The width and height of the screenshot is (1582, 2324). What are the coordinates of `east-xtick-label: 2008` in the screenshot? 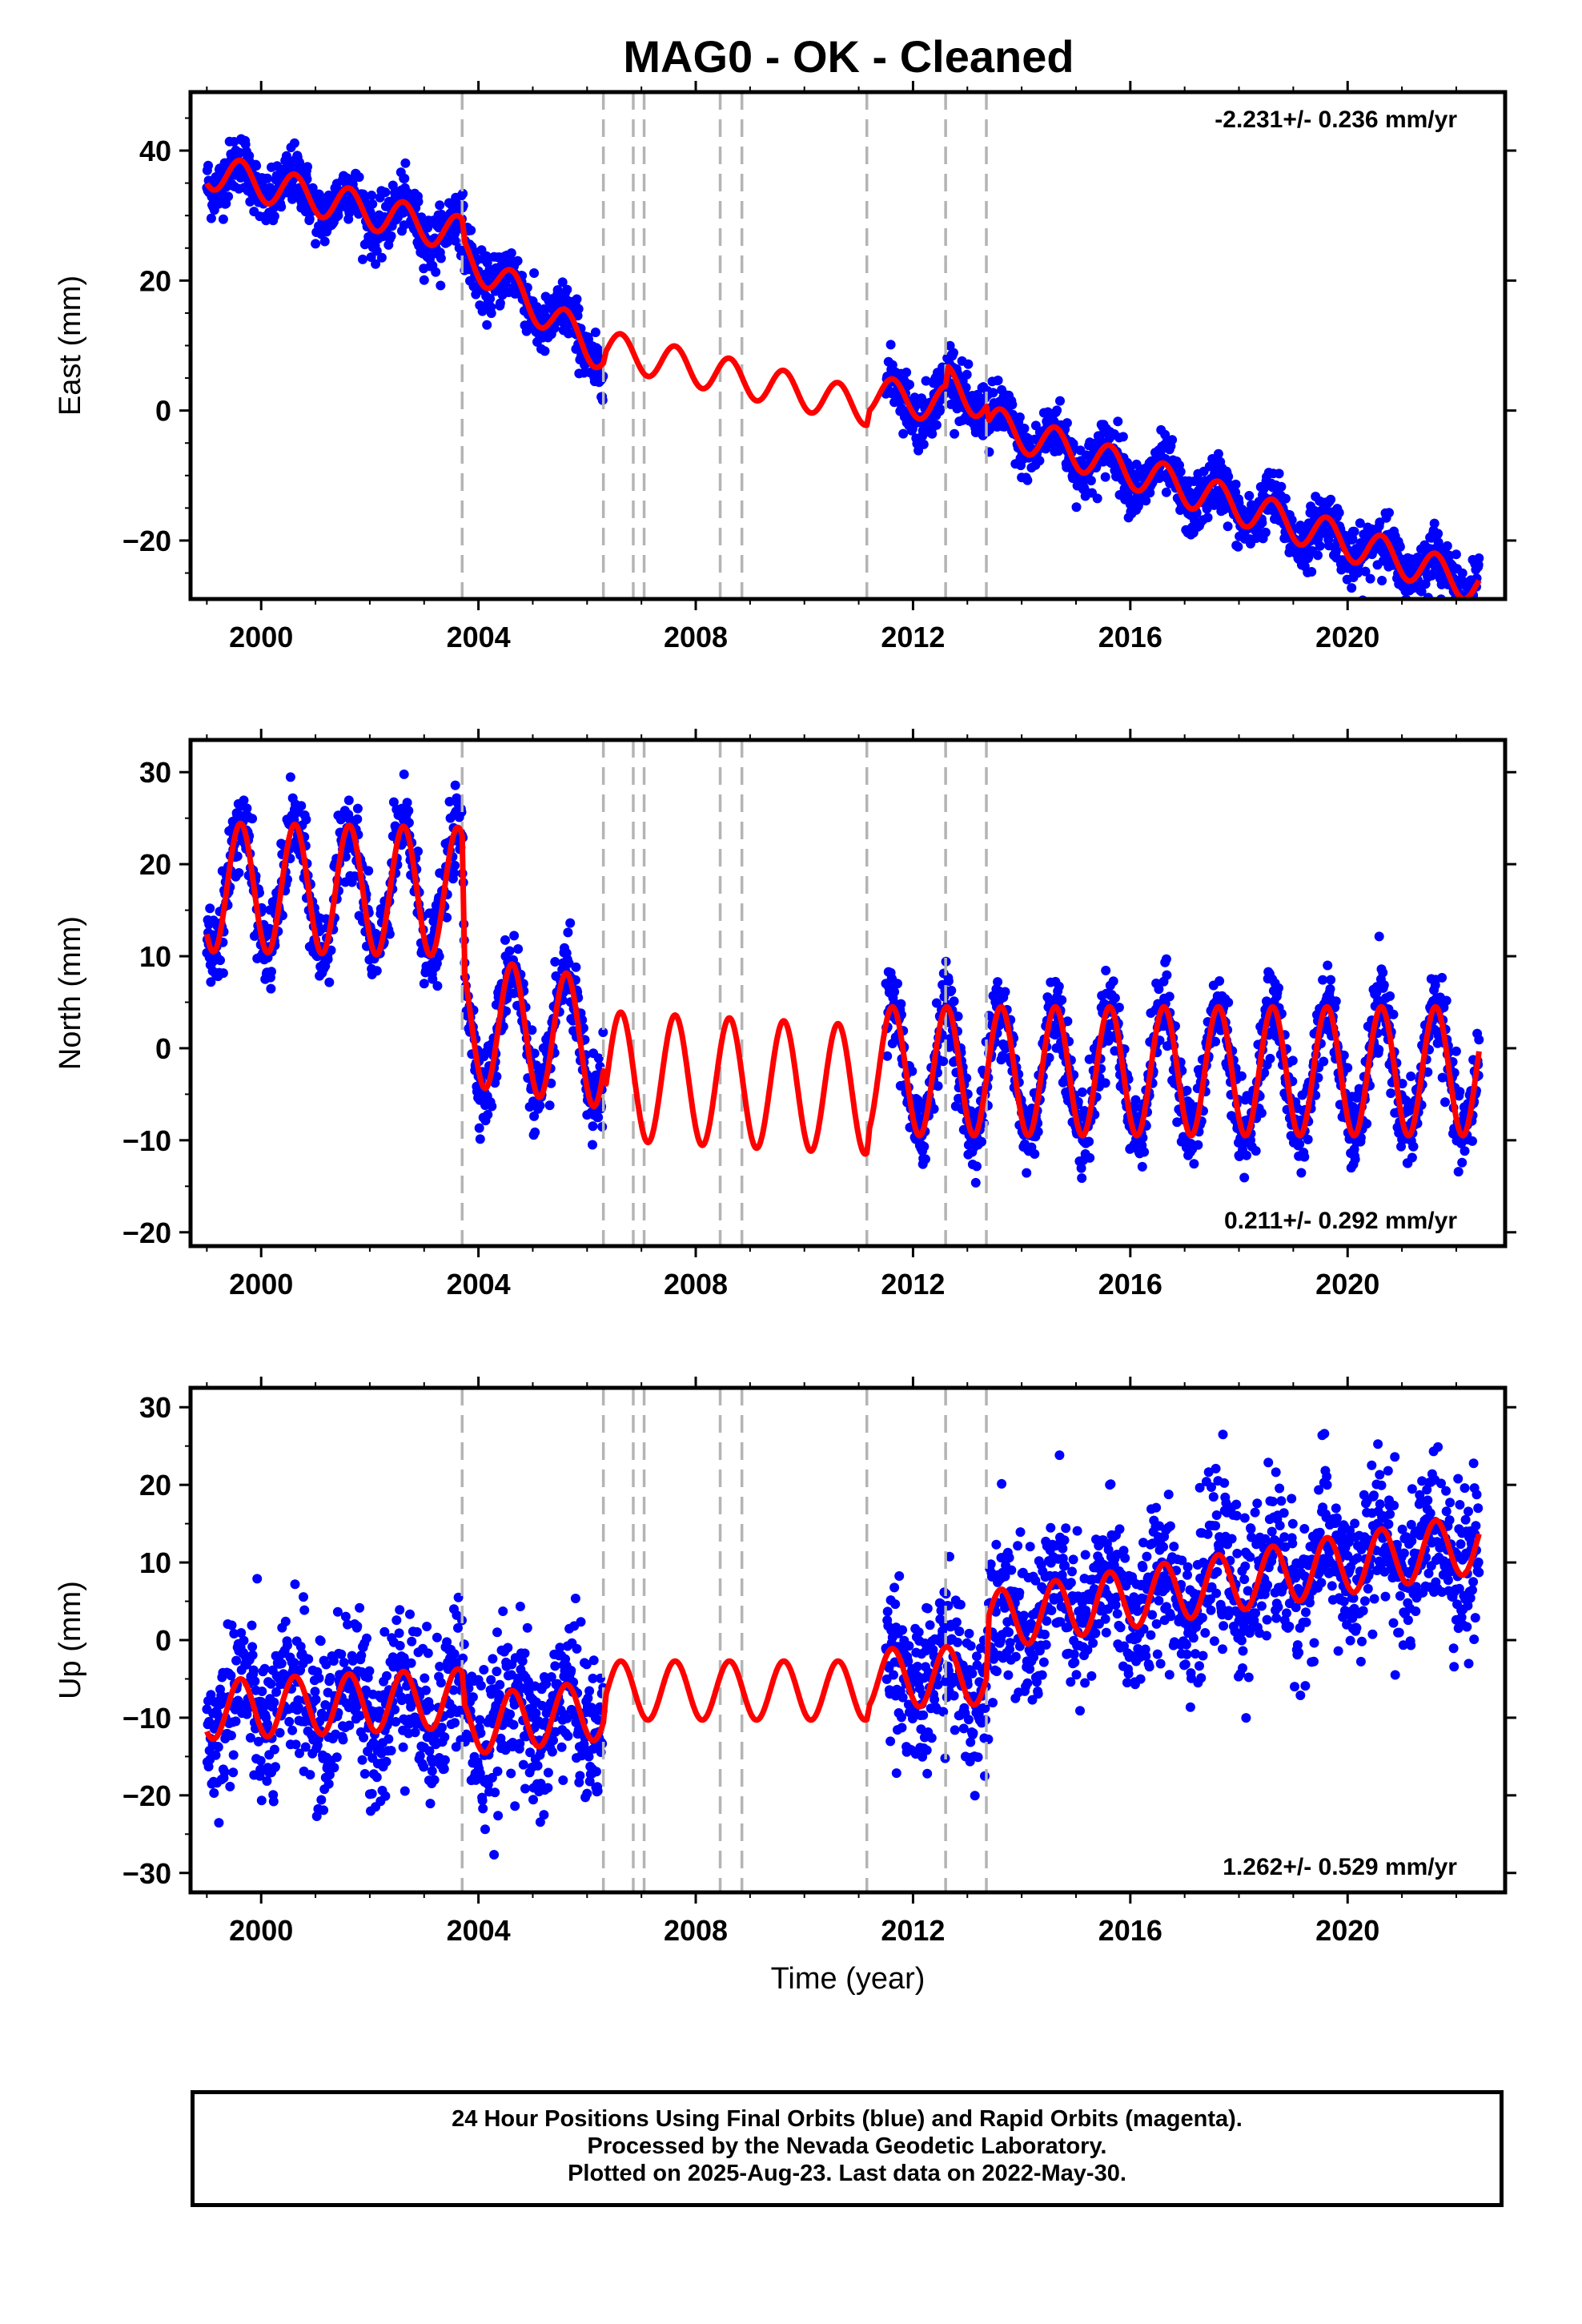 It's located at (696, 637).